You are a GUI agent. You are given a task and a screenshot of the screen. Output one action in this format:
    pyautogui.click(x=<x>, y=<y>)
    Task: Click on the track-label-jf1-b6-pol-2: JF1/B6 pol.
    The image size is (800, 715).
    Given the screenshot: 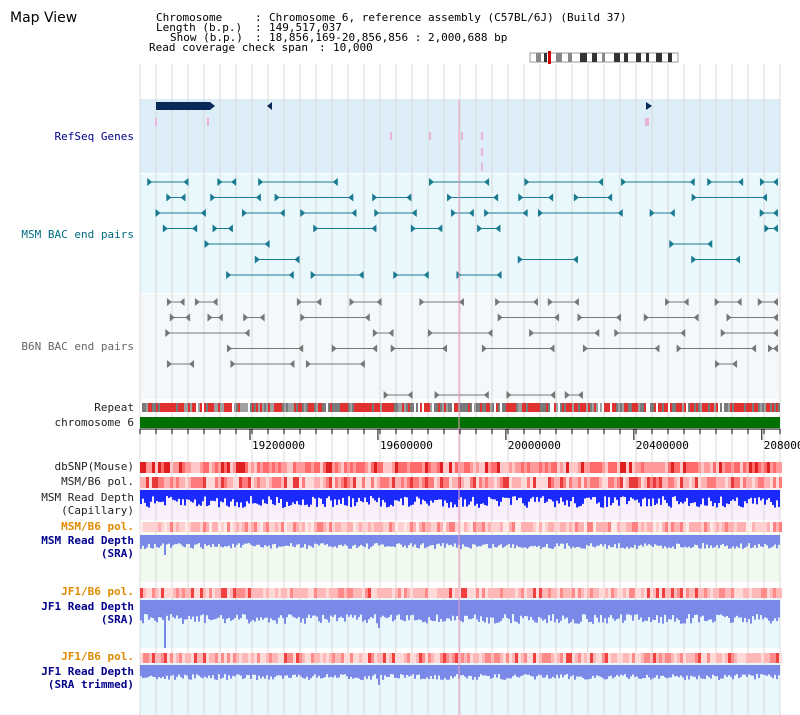 What is the action you would take?
    pyautogui.click(x=97, y=656)
    